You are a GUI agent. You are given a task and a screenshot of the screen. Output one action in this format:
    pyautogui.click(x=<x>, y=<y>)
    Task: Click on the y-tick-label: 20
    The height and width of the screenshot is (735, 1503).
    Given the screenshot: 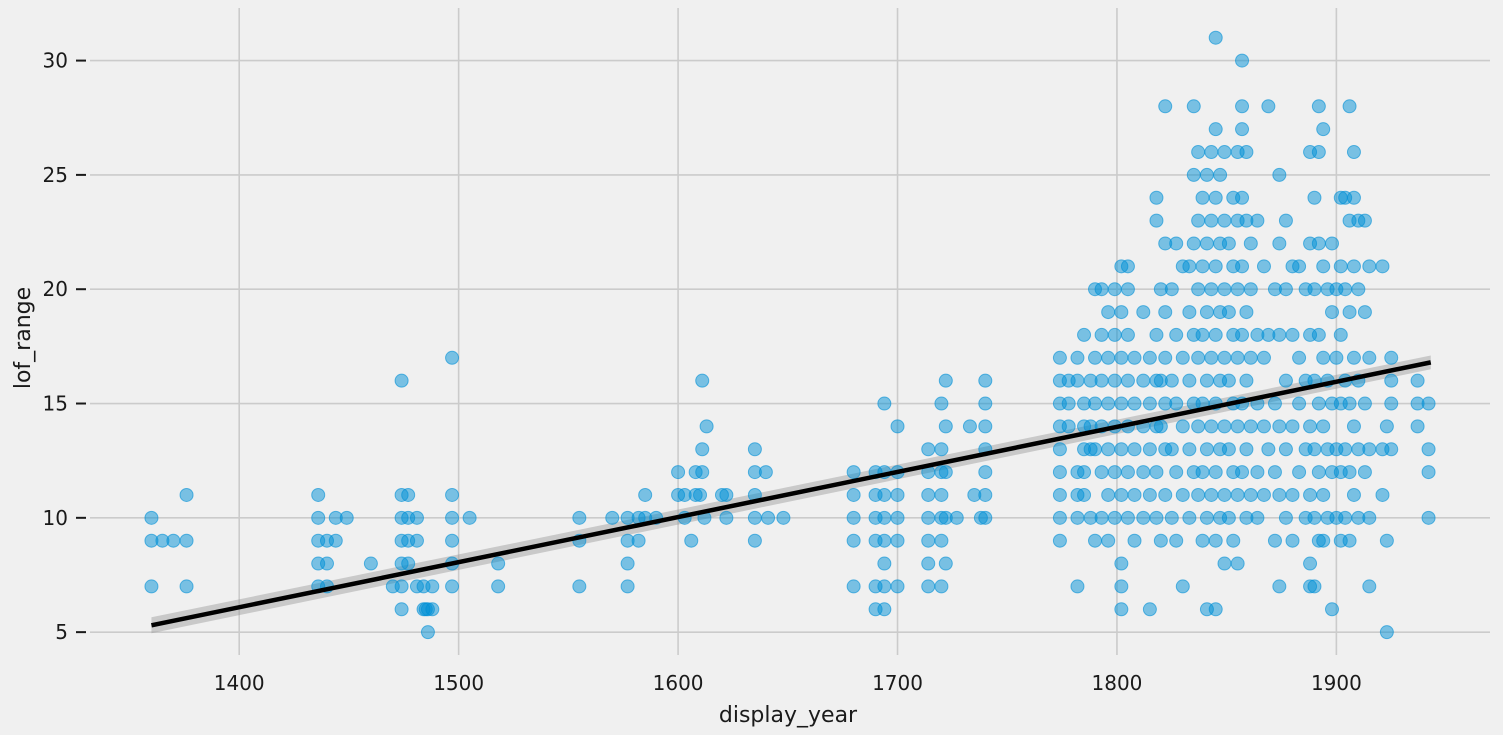 What is the action you would take?
    pyautogui.click(x=55, y=289)
    